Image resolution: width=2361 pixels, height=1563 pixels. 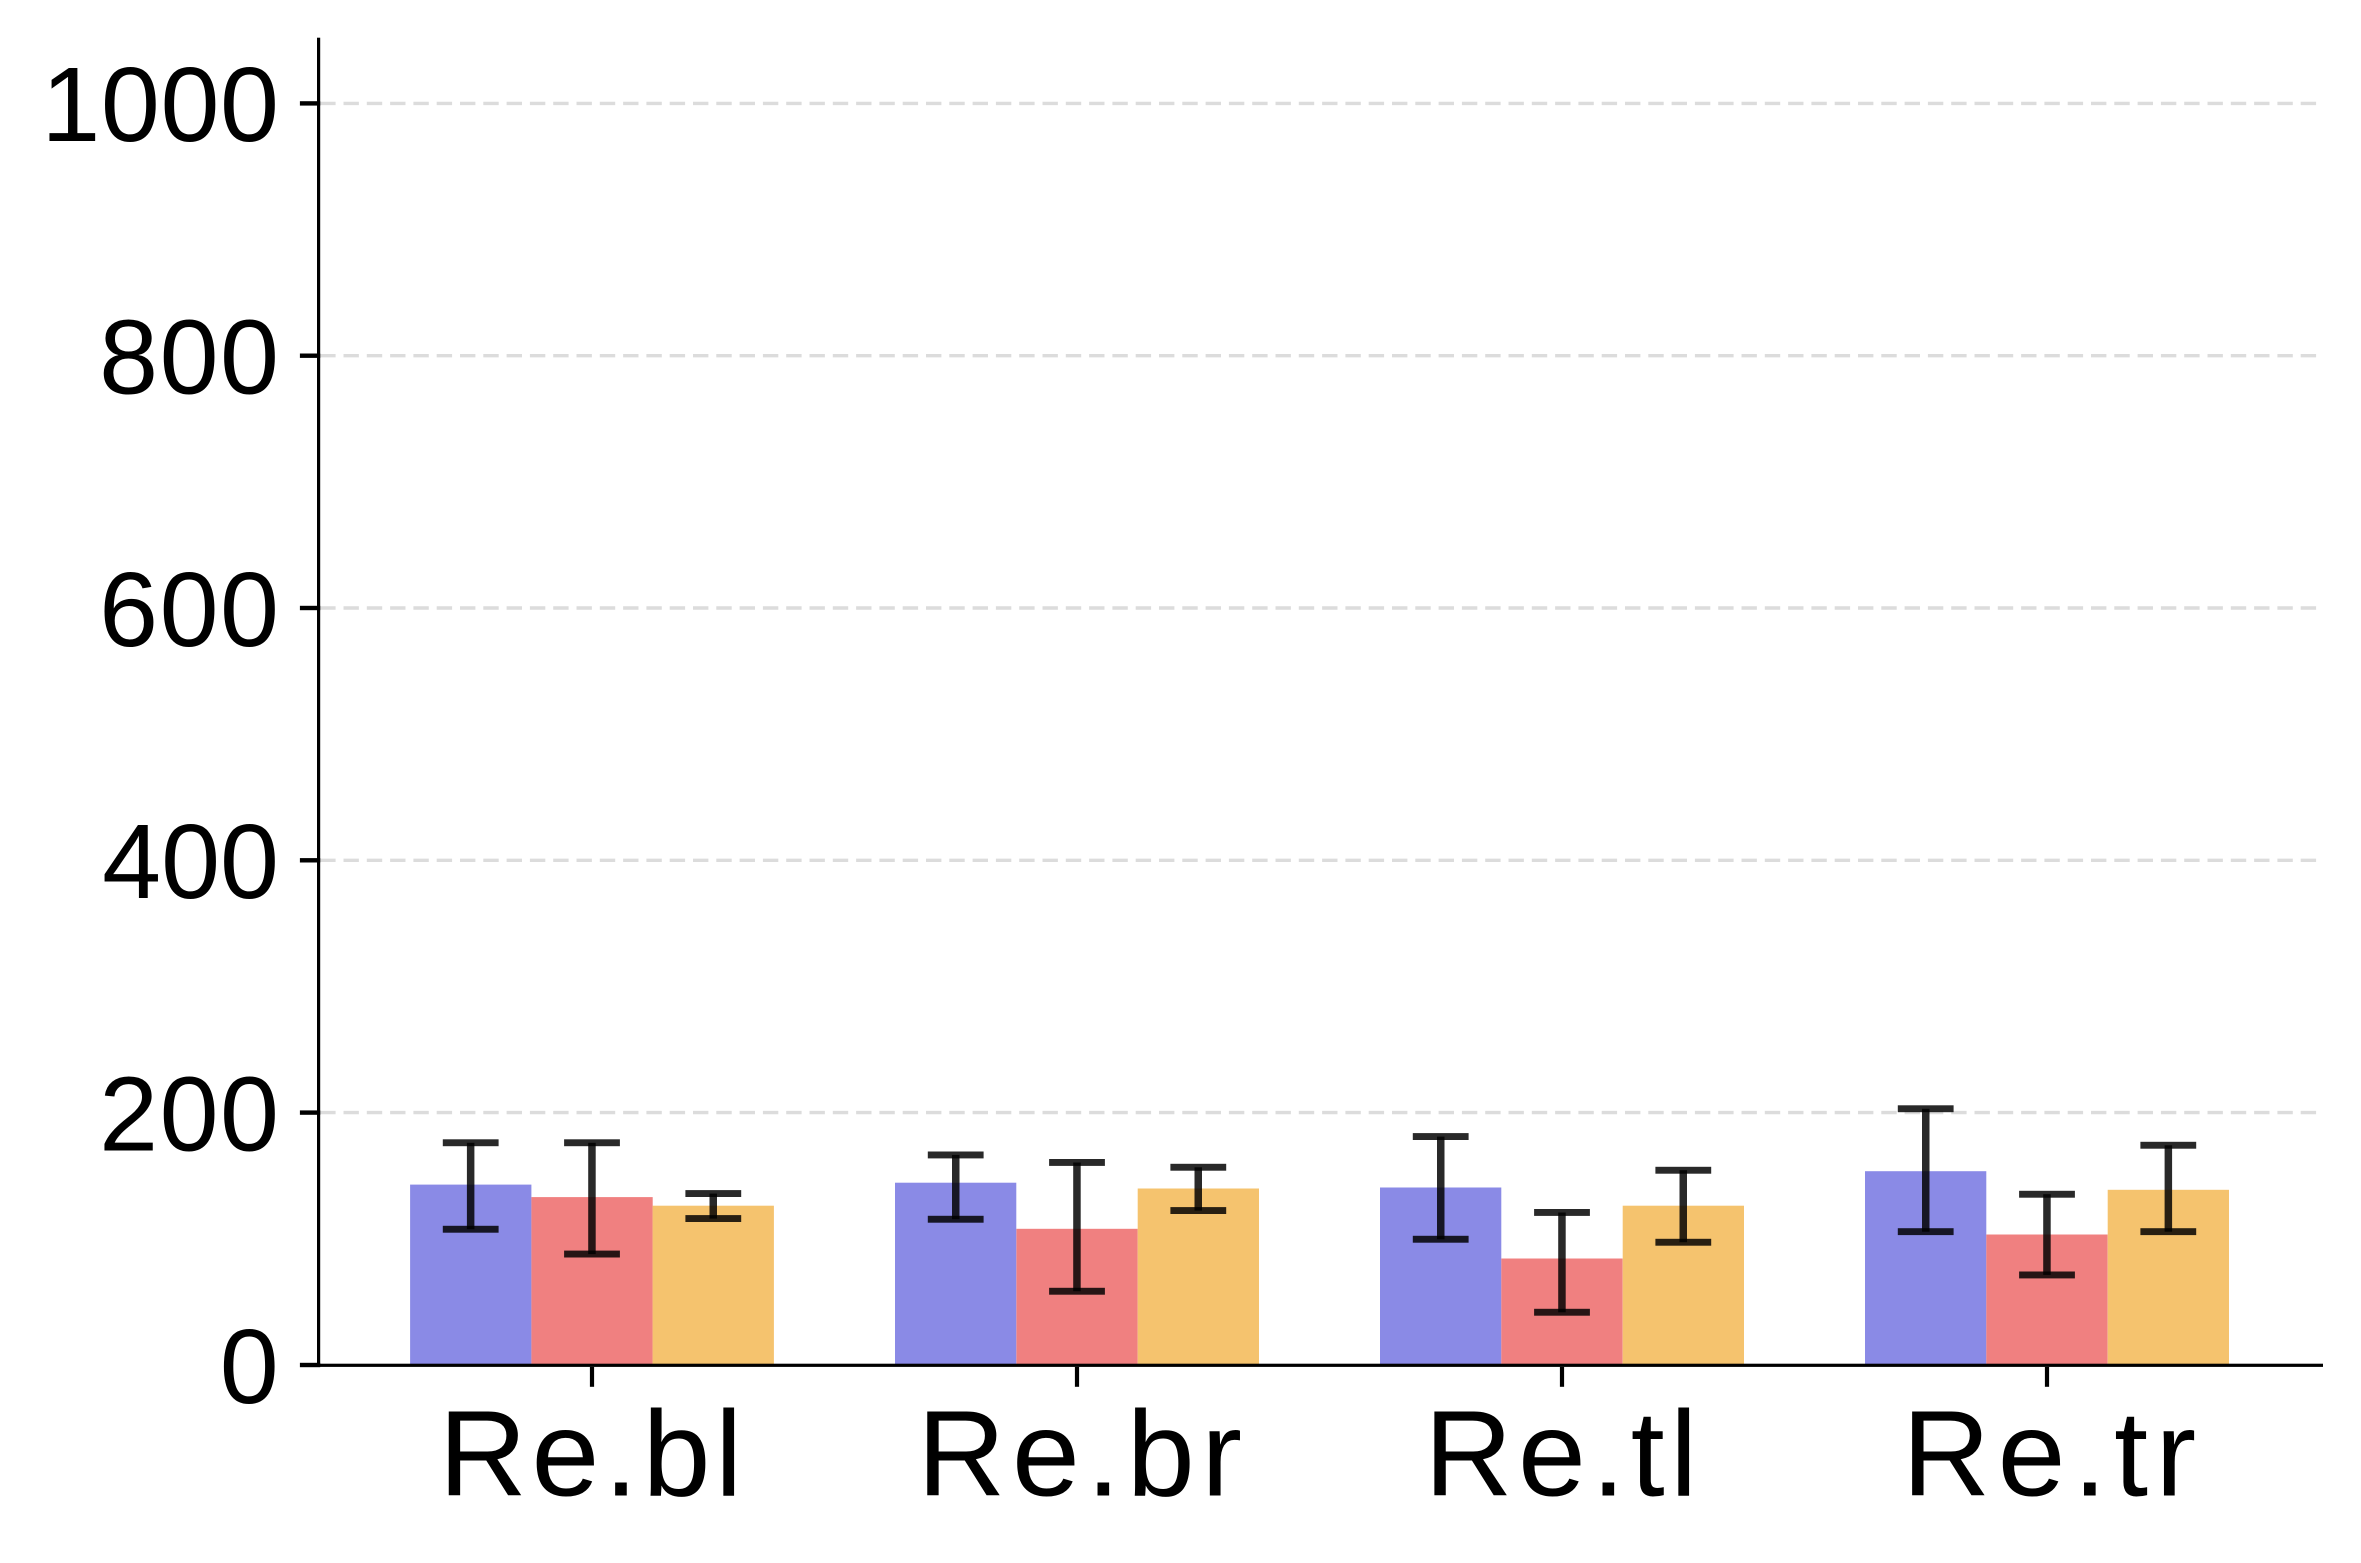 I want to click on svg-text: 200, so click(x=189, y=1114).